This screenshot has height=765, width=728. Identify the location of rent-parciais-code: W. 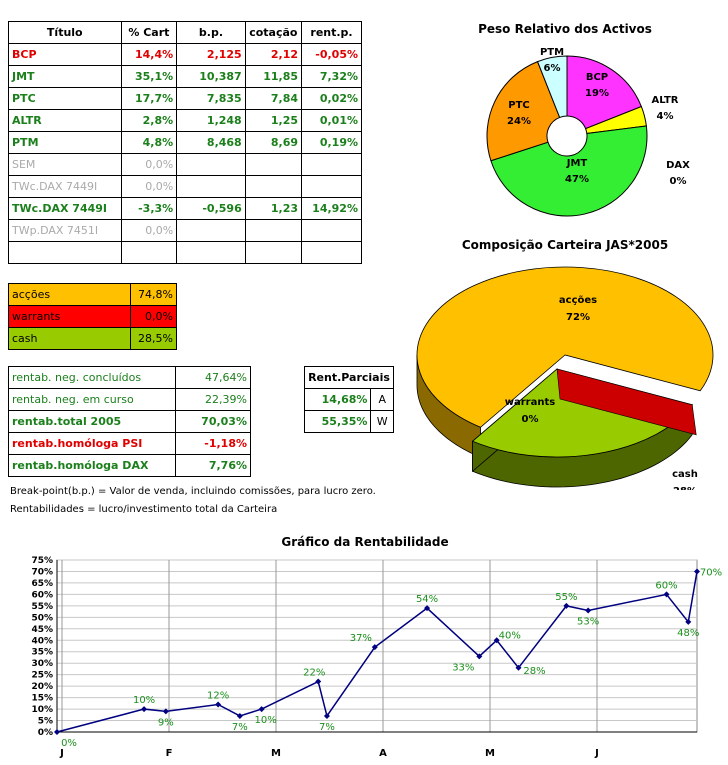
(382, 421).